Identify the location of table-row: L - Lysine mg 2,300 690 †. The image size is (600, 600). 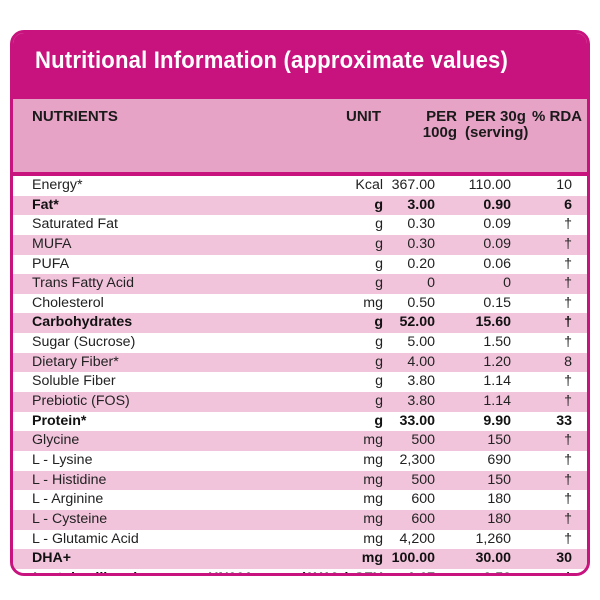
(300, 460).